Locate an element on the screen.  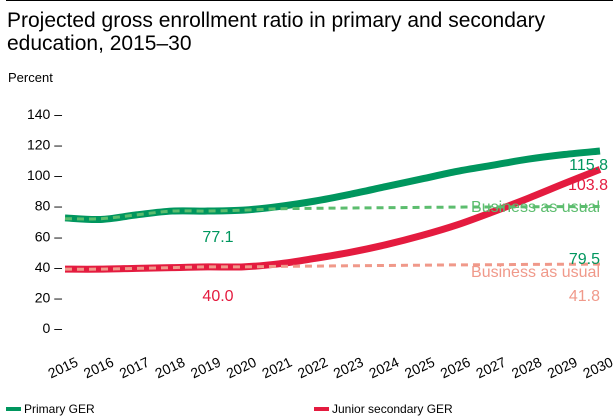
x-tick-label: 2024 is located at coordinates (383, 368).